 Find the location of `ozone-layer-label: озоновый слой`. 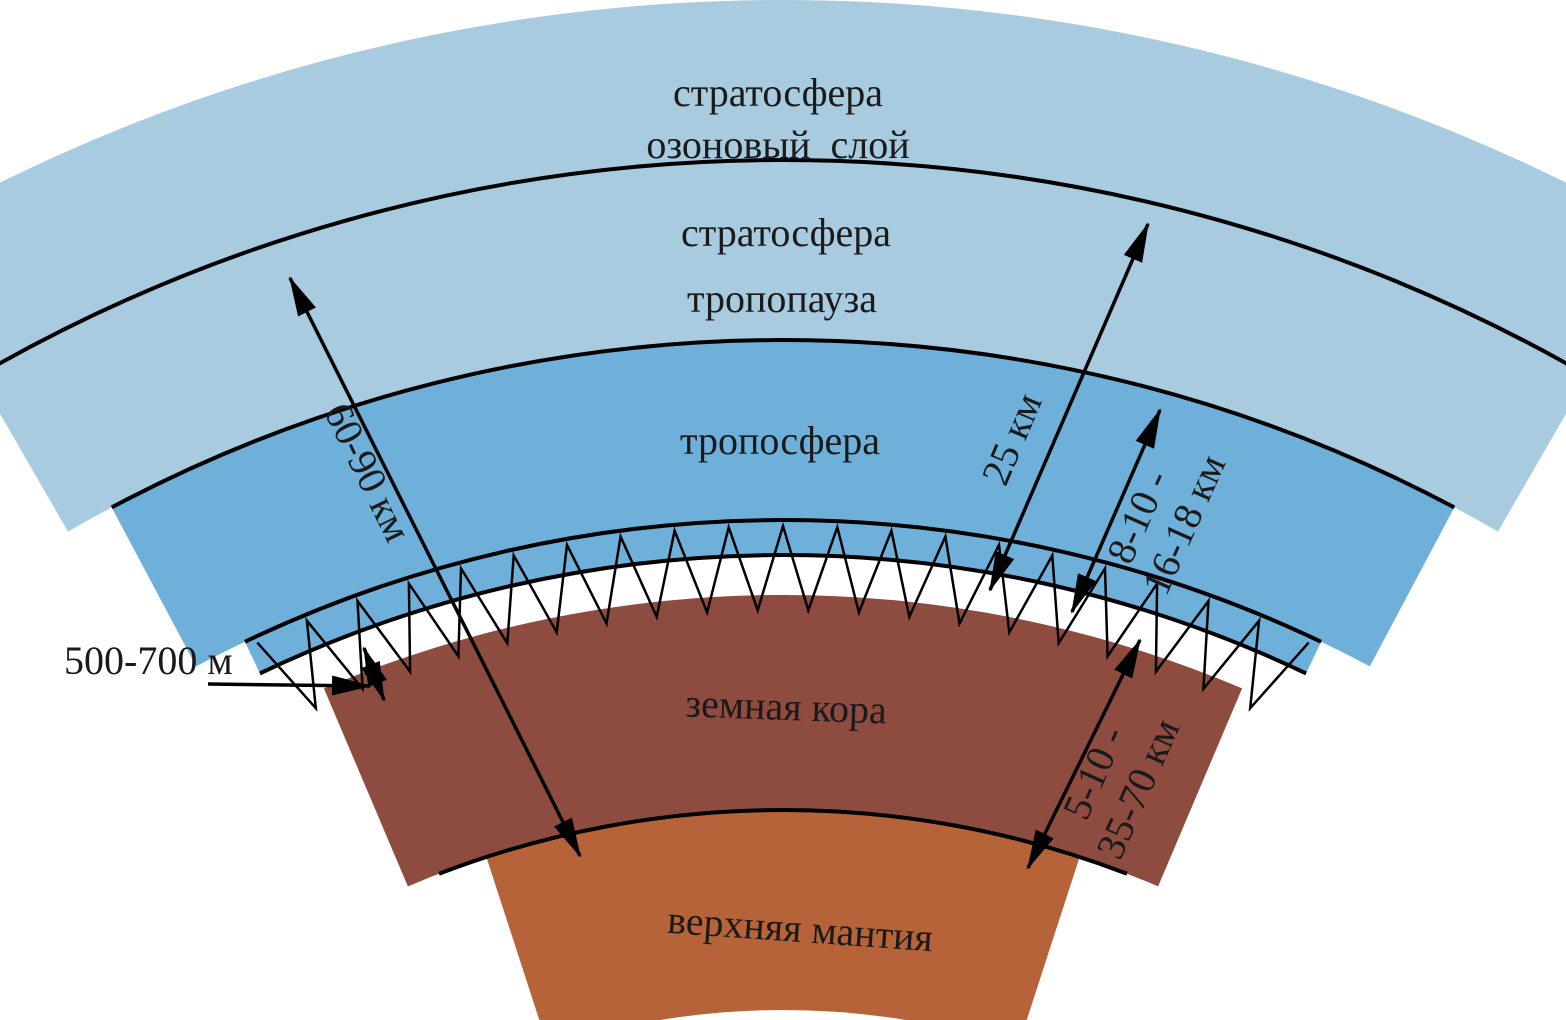

ozone-layer-label: озоновый слой is located at coordinates (777, 144).